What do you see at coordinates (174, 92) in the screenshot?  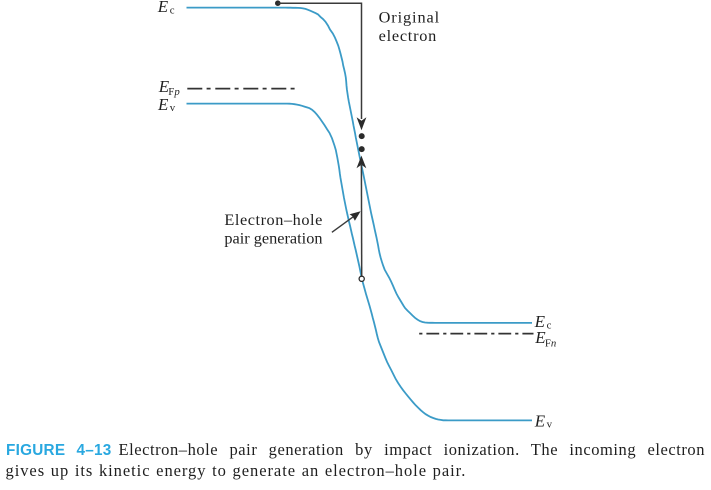 I see `svg-text: Fp` at bounding box center [174, 92].